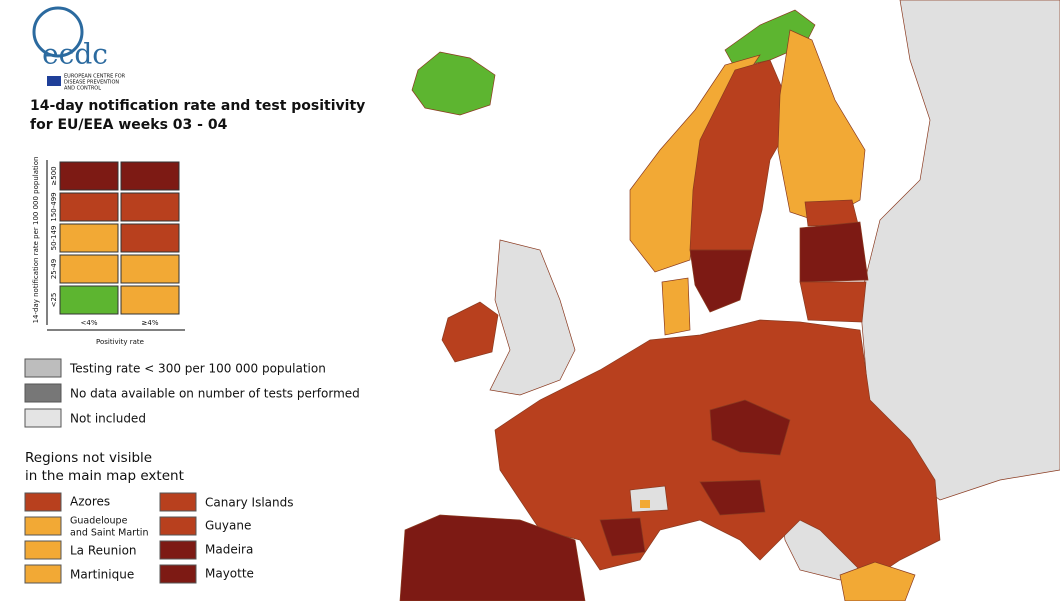  I want to click on row-label: 25-49, so click(54, 269).